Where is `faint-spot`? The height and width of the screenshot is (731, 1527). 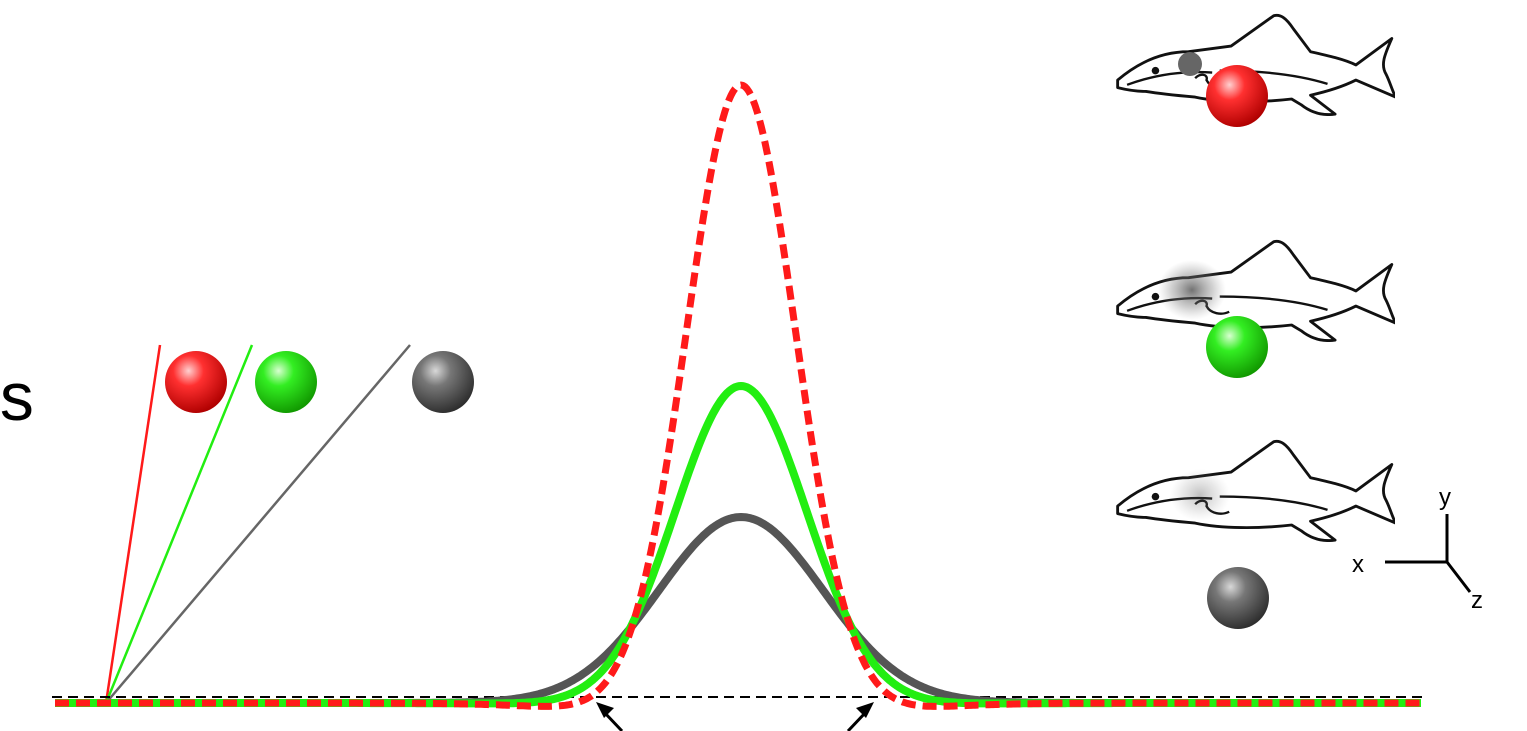
faint-spot is located at coordinates (1200, 495).